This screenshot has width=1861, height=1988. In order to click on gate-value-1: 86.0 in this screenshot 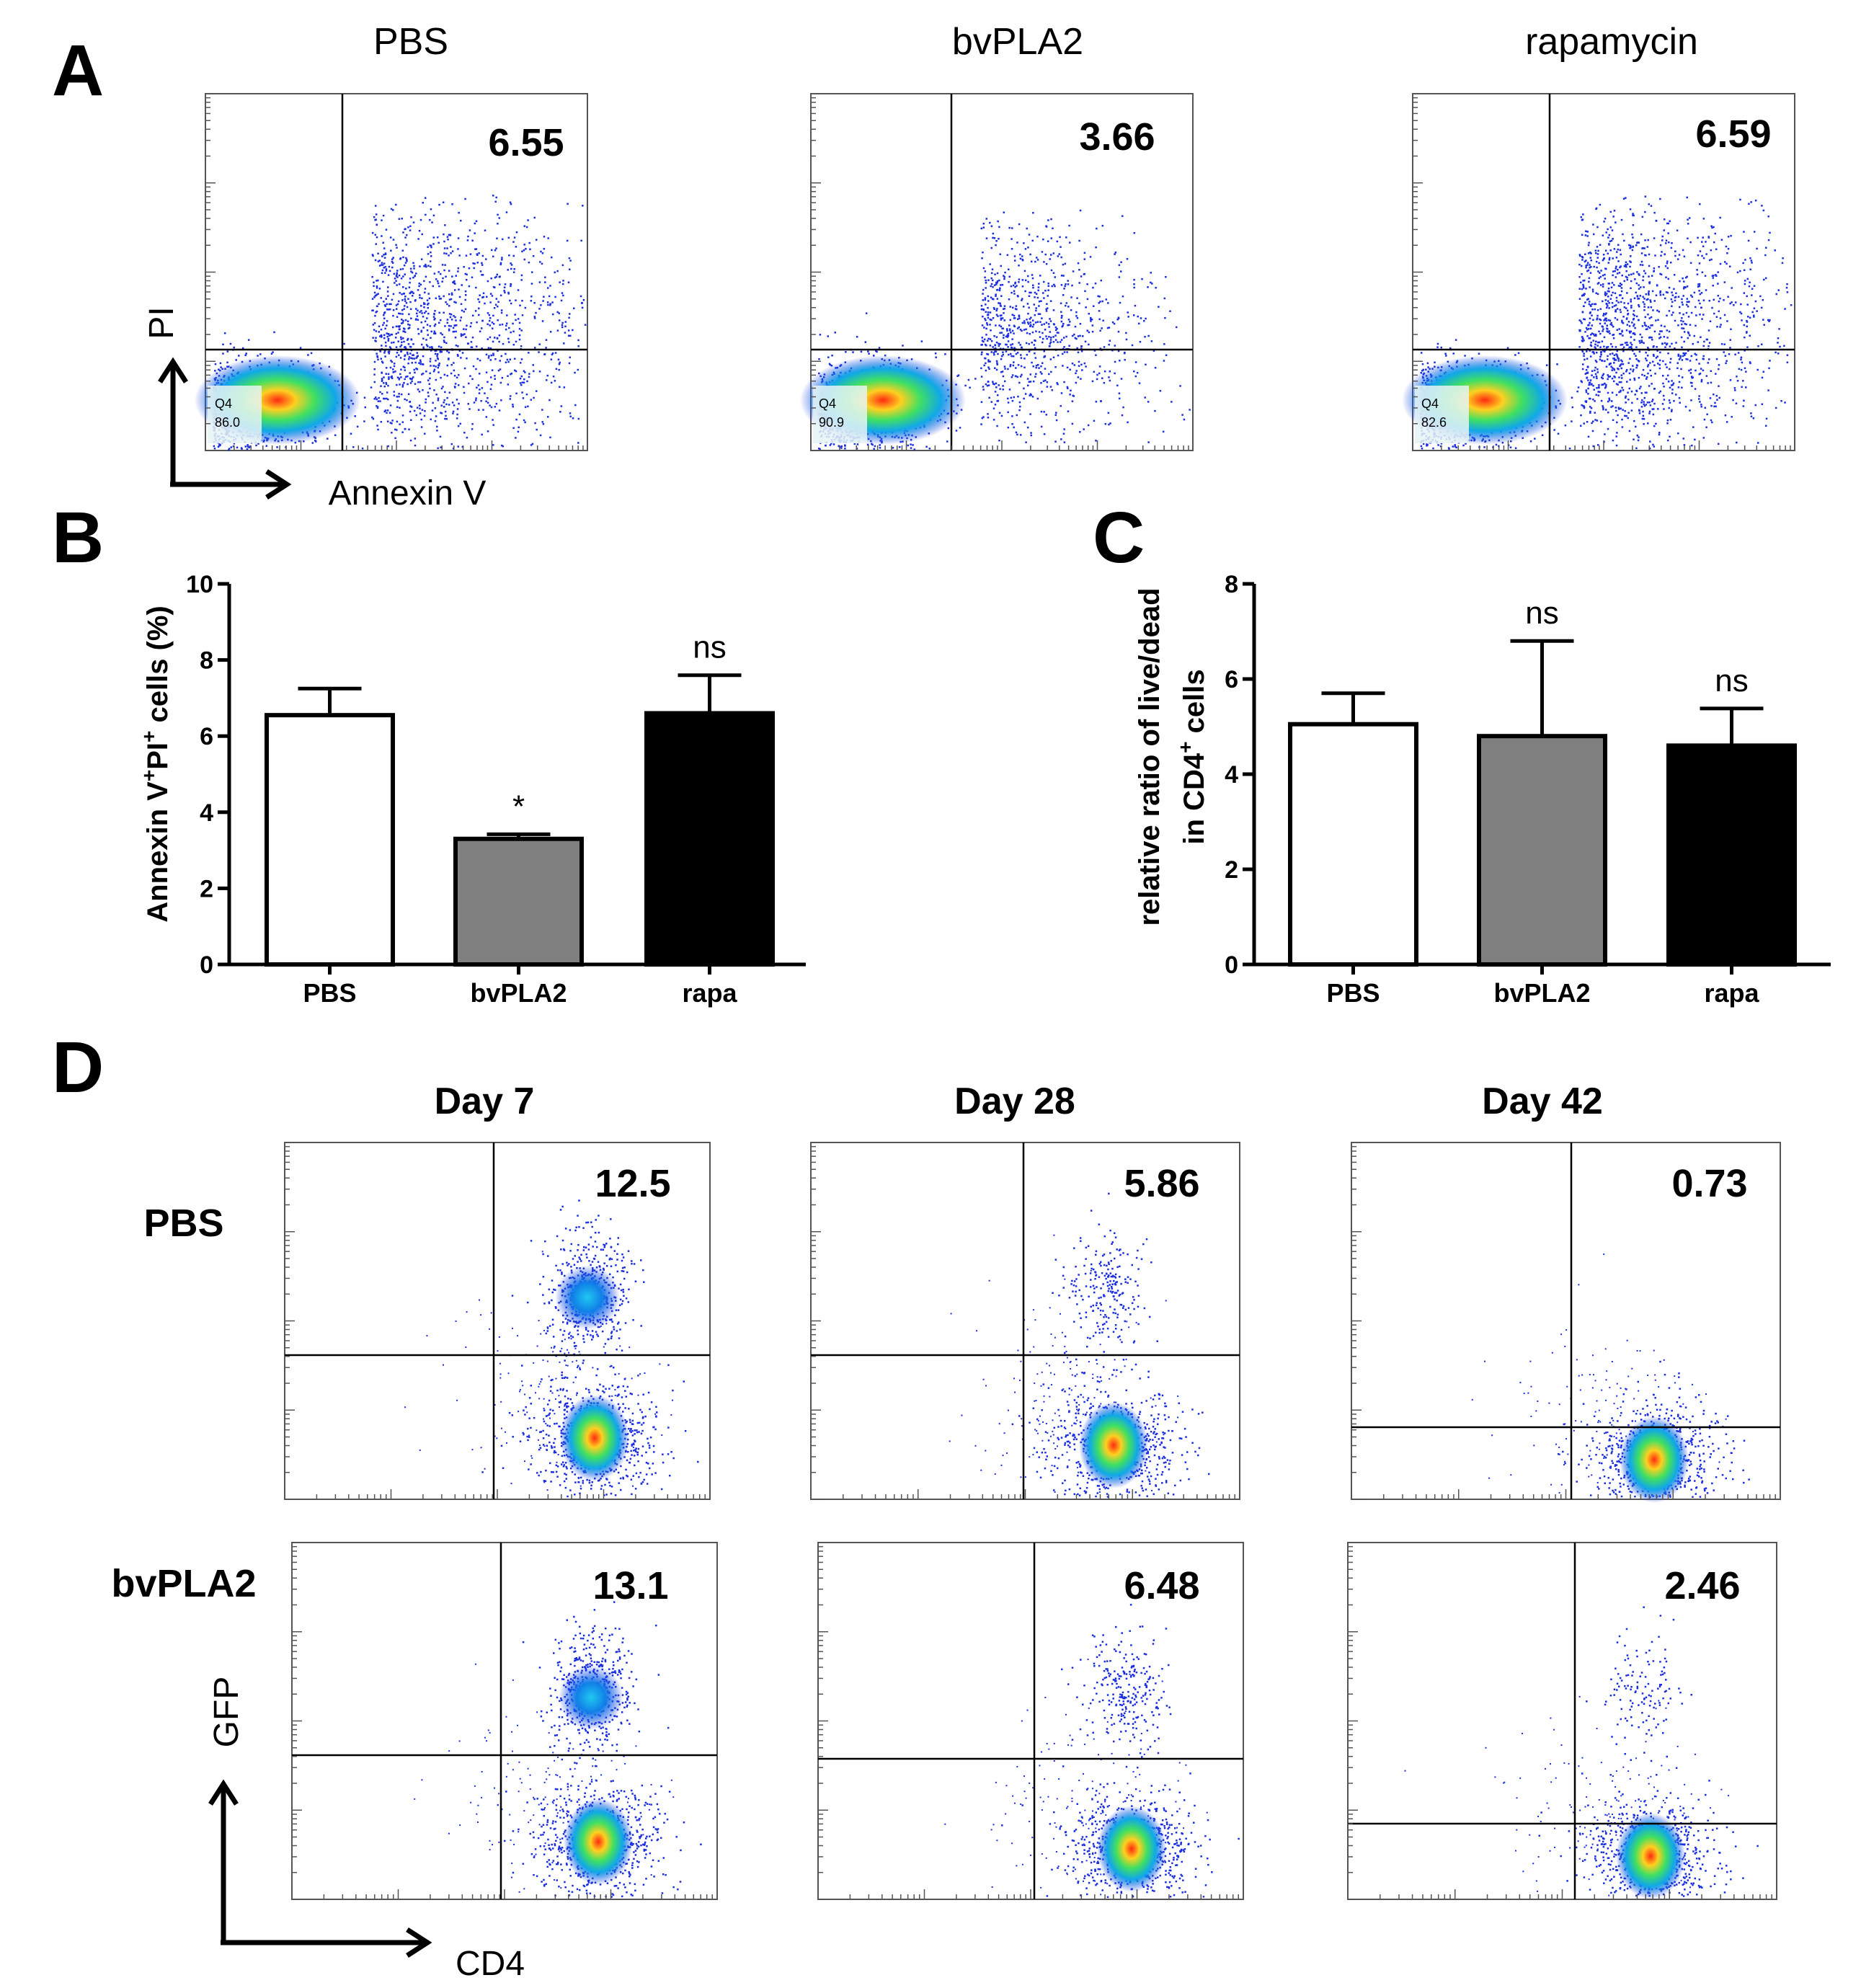, I will do `click(228, 423)`.